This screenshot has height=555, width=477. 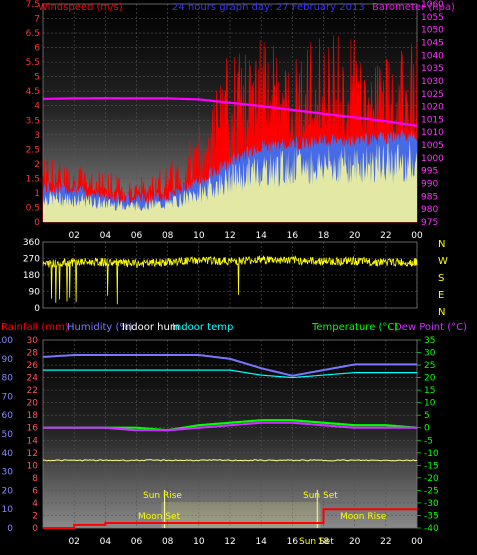 What do you see at coordinates (417, 542) in the screenshot?
I see `temp-xtick: 00` at bounding box center [417, 542].